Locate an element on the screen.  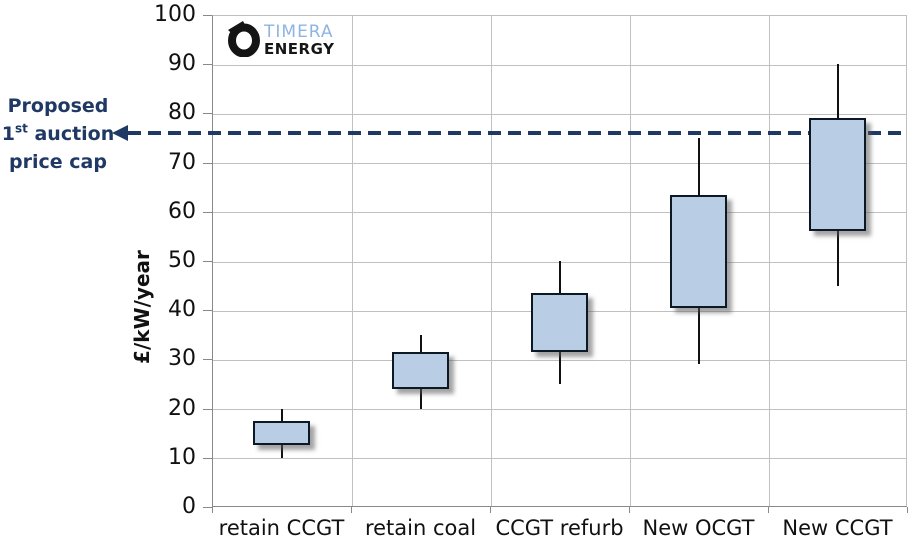
y-tick-label: 10 is located at coordinates (182, 457).